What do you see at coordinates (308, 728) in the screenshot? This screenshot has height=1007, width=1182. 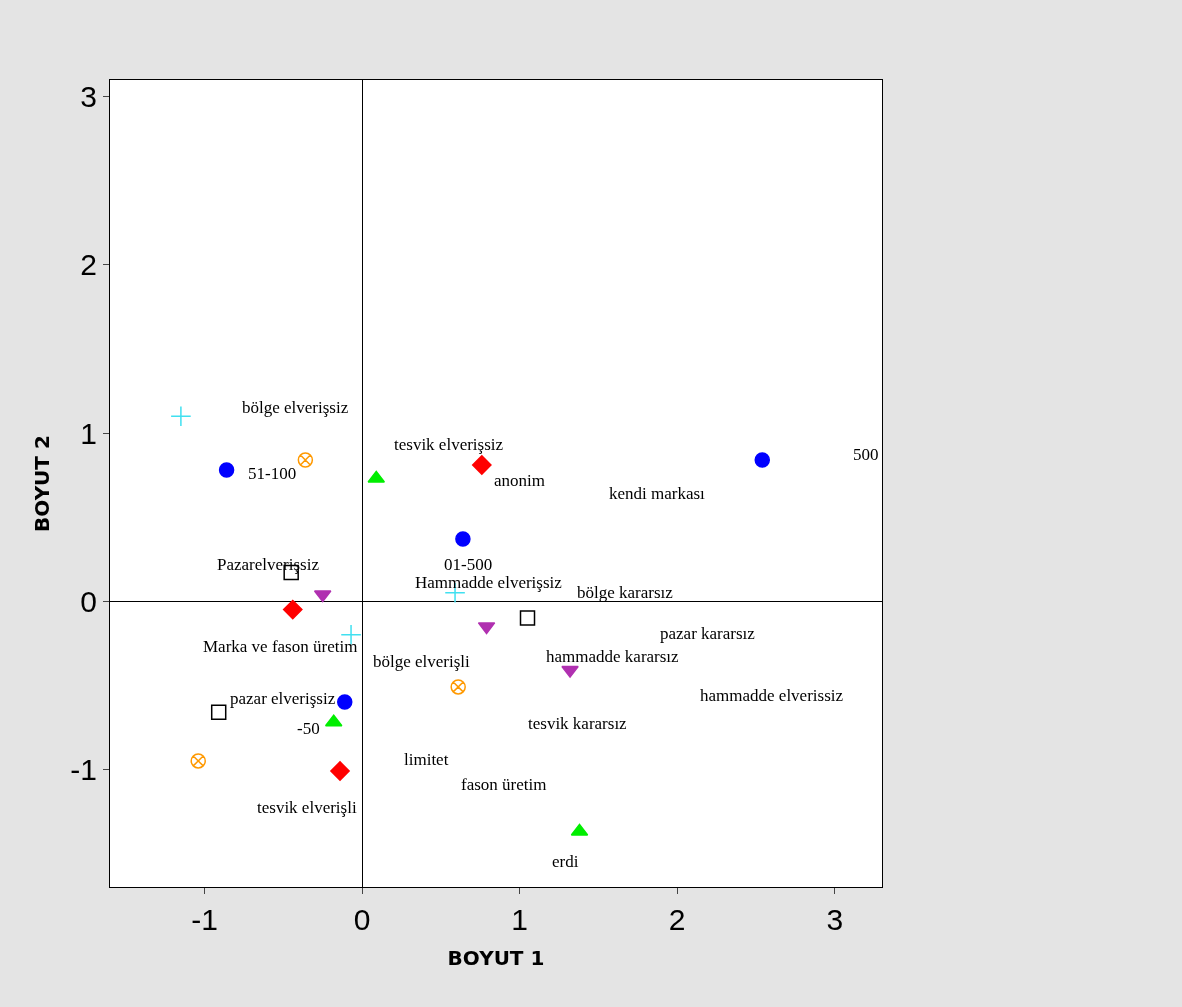 I see `annotation: -50` at bounding box center [308, 728].